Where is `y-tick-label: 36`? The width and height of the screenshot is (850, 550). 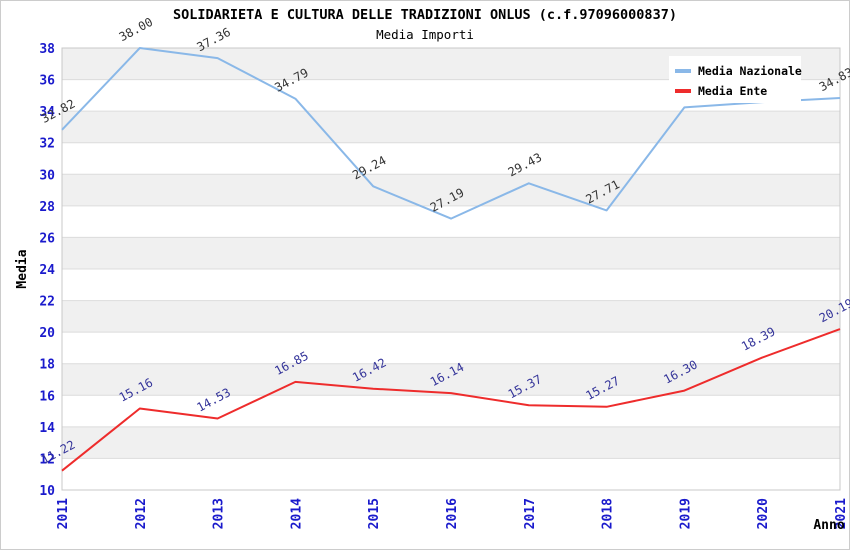 y-tick-label: 36 is located at coordinates (47, 81).